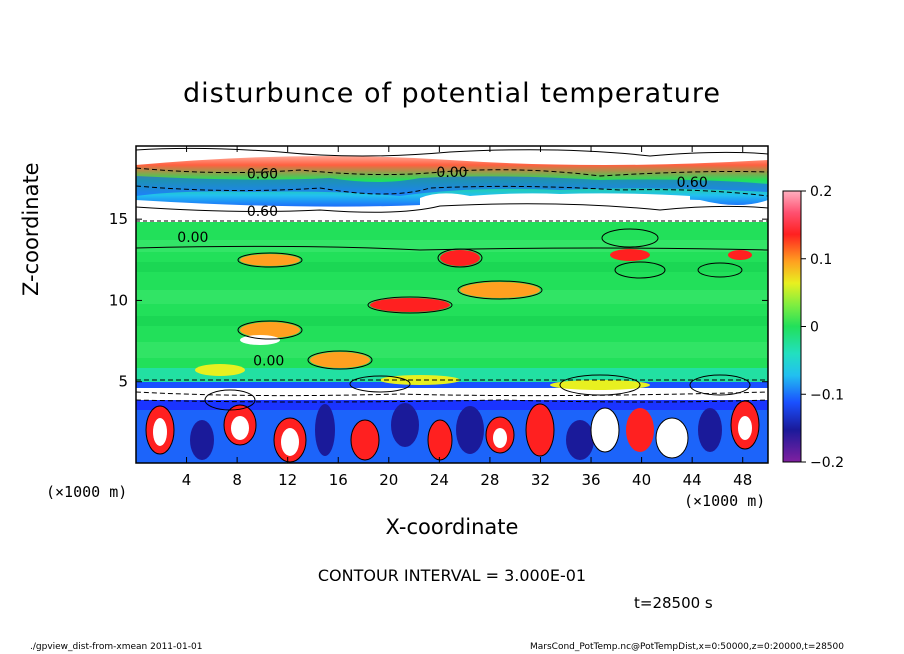  What do you see at coordinates (827, 463) in the screenshot?
I see `colorbar-tick-label: −0.2` at bounding box center [827, 463].